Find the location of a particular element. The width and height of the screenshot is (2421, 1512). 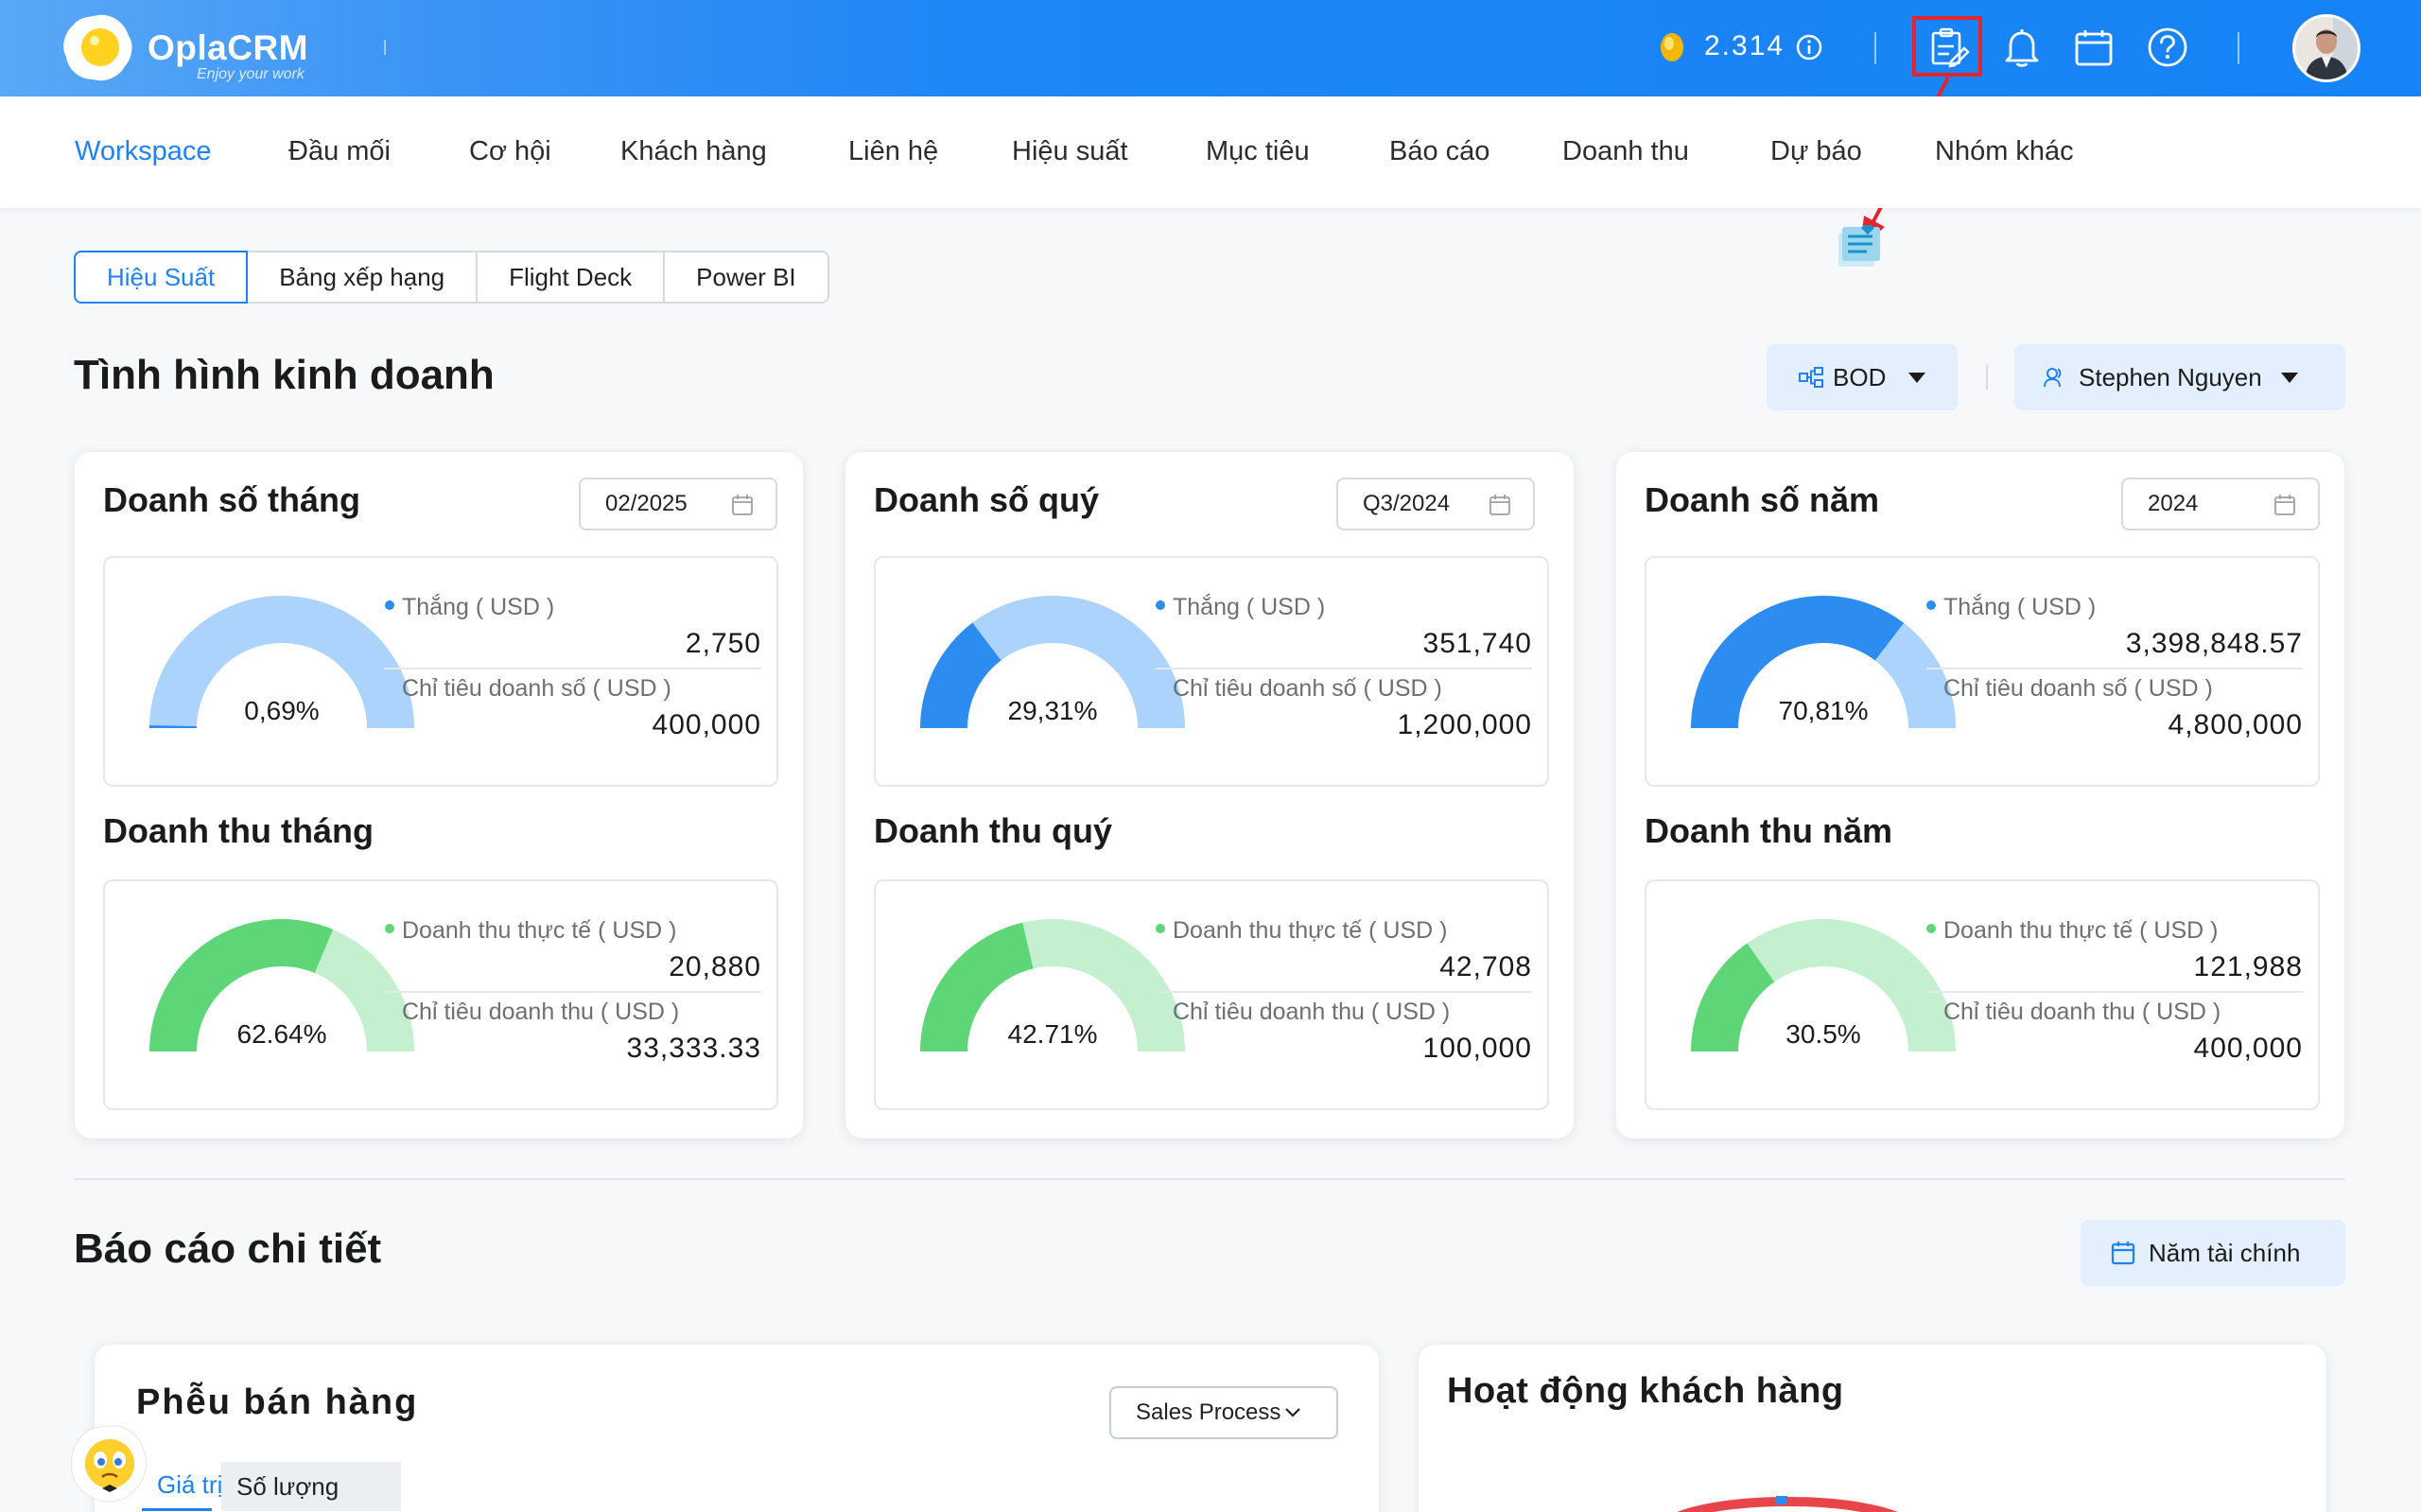

info-icon is located at coordinates (1809, 47).